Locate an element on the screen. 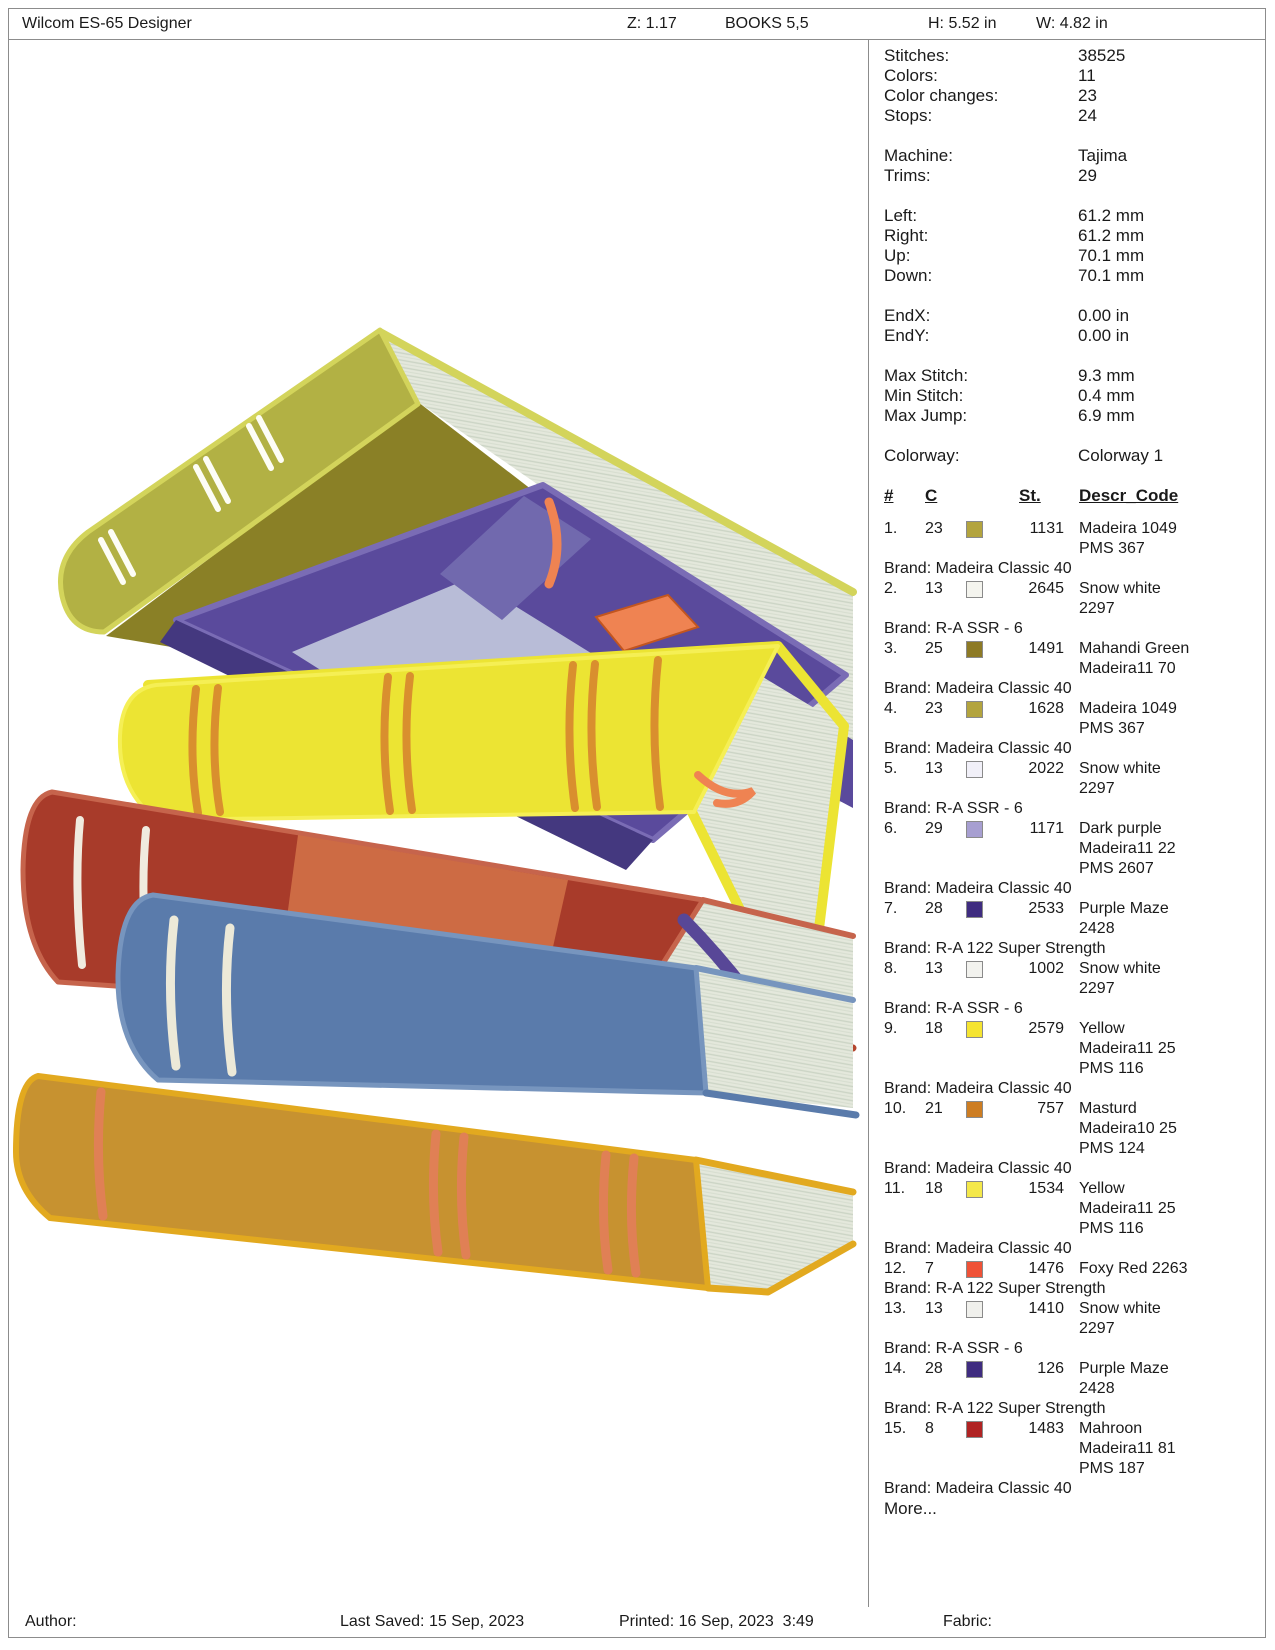 Image resolution: width=1275 pixels, height=1650 pixels. stat-row: Min Stitch: 0.4 mm is located at coordinates (1072, 396).